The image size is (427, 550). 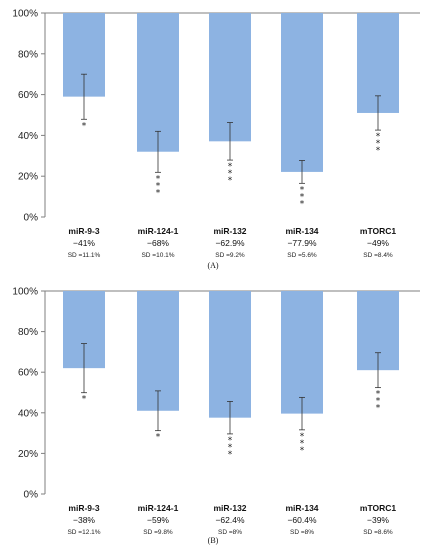 I want to click on panel-label: (A), so click(x=212, y=265).